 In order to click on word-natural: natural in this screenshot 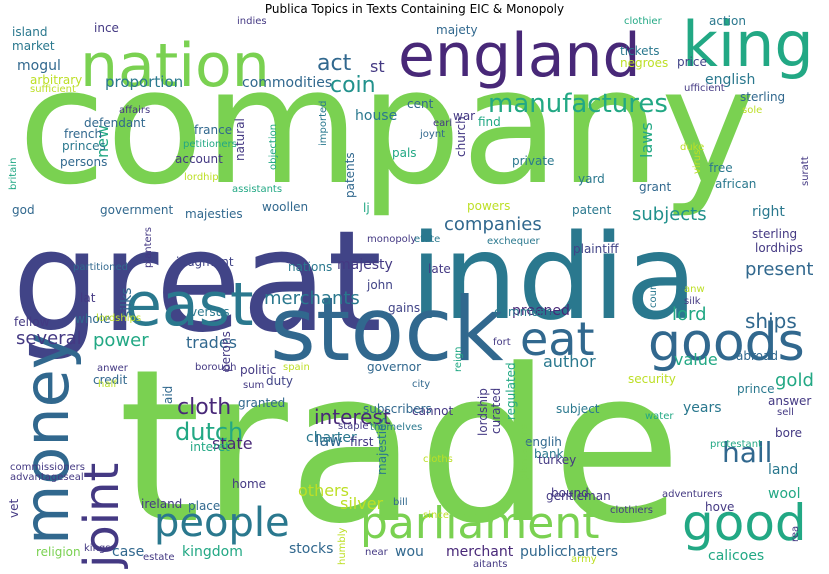, I will do `click(240, 139)`.